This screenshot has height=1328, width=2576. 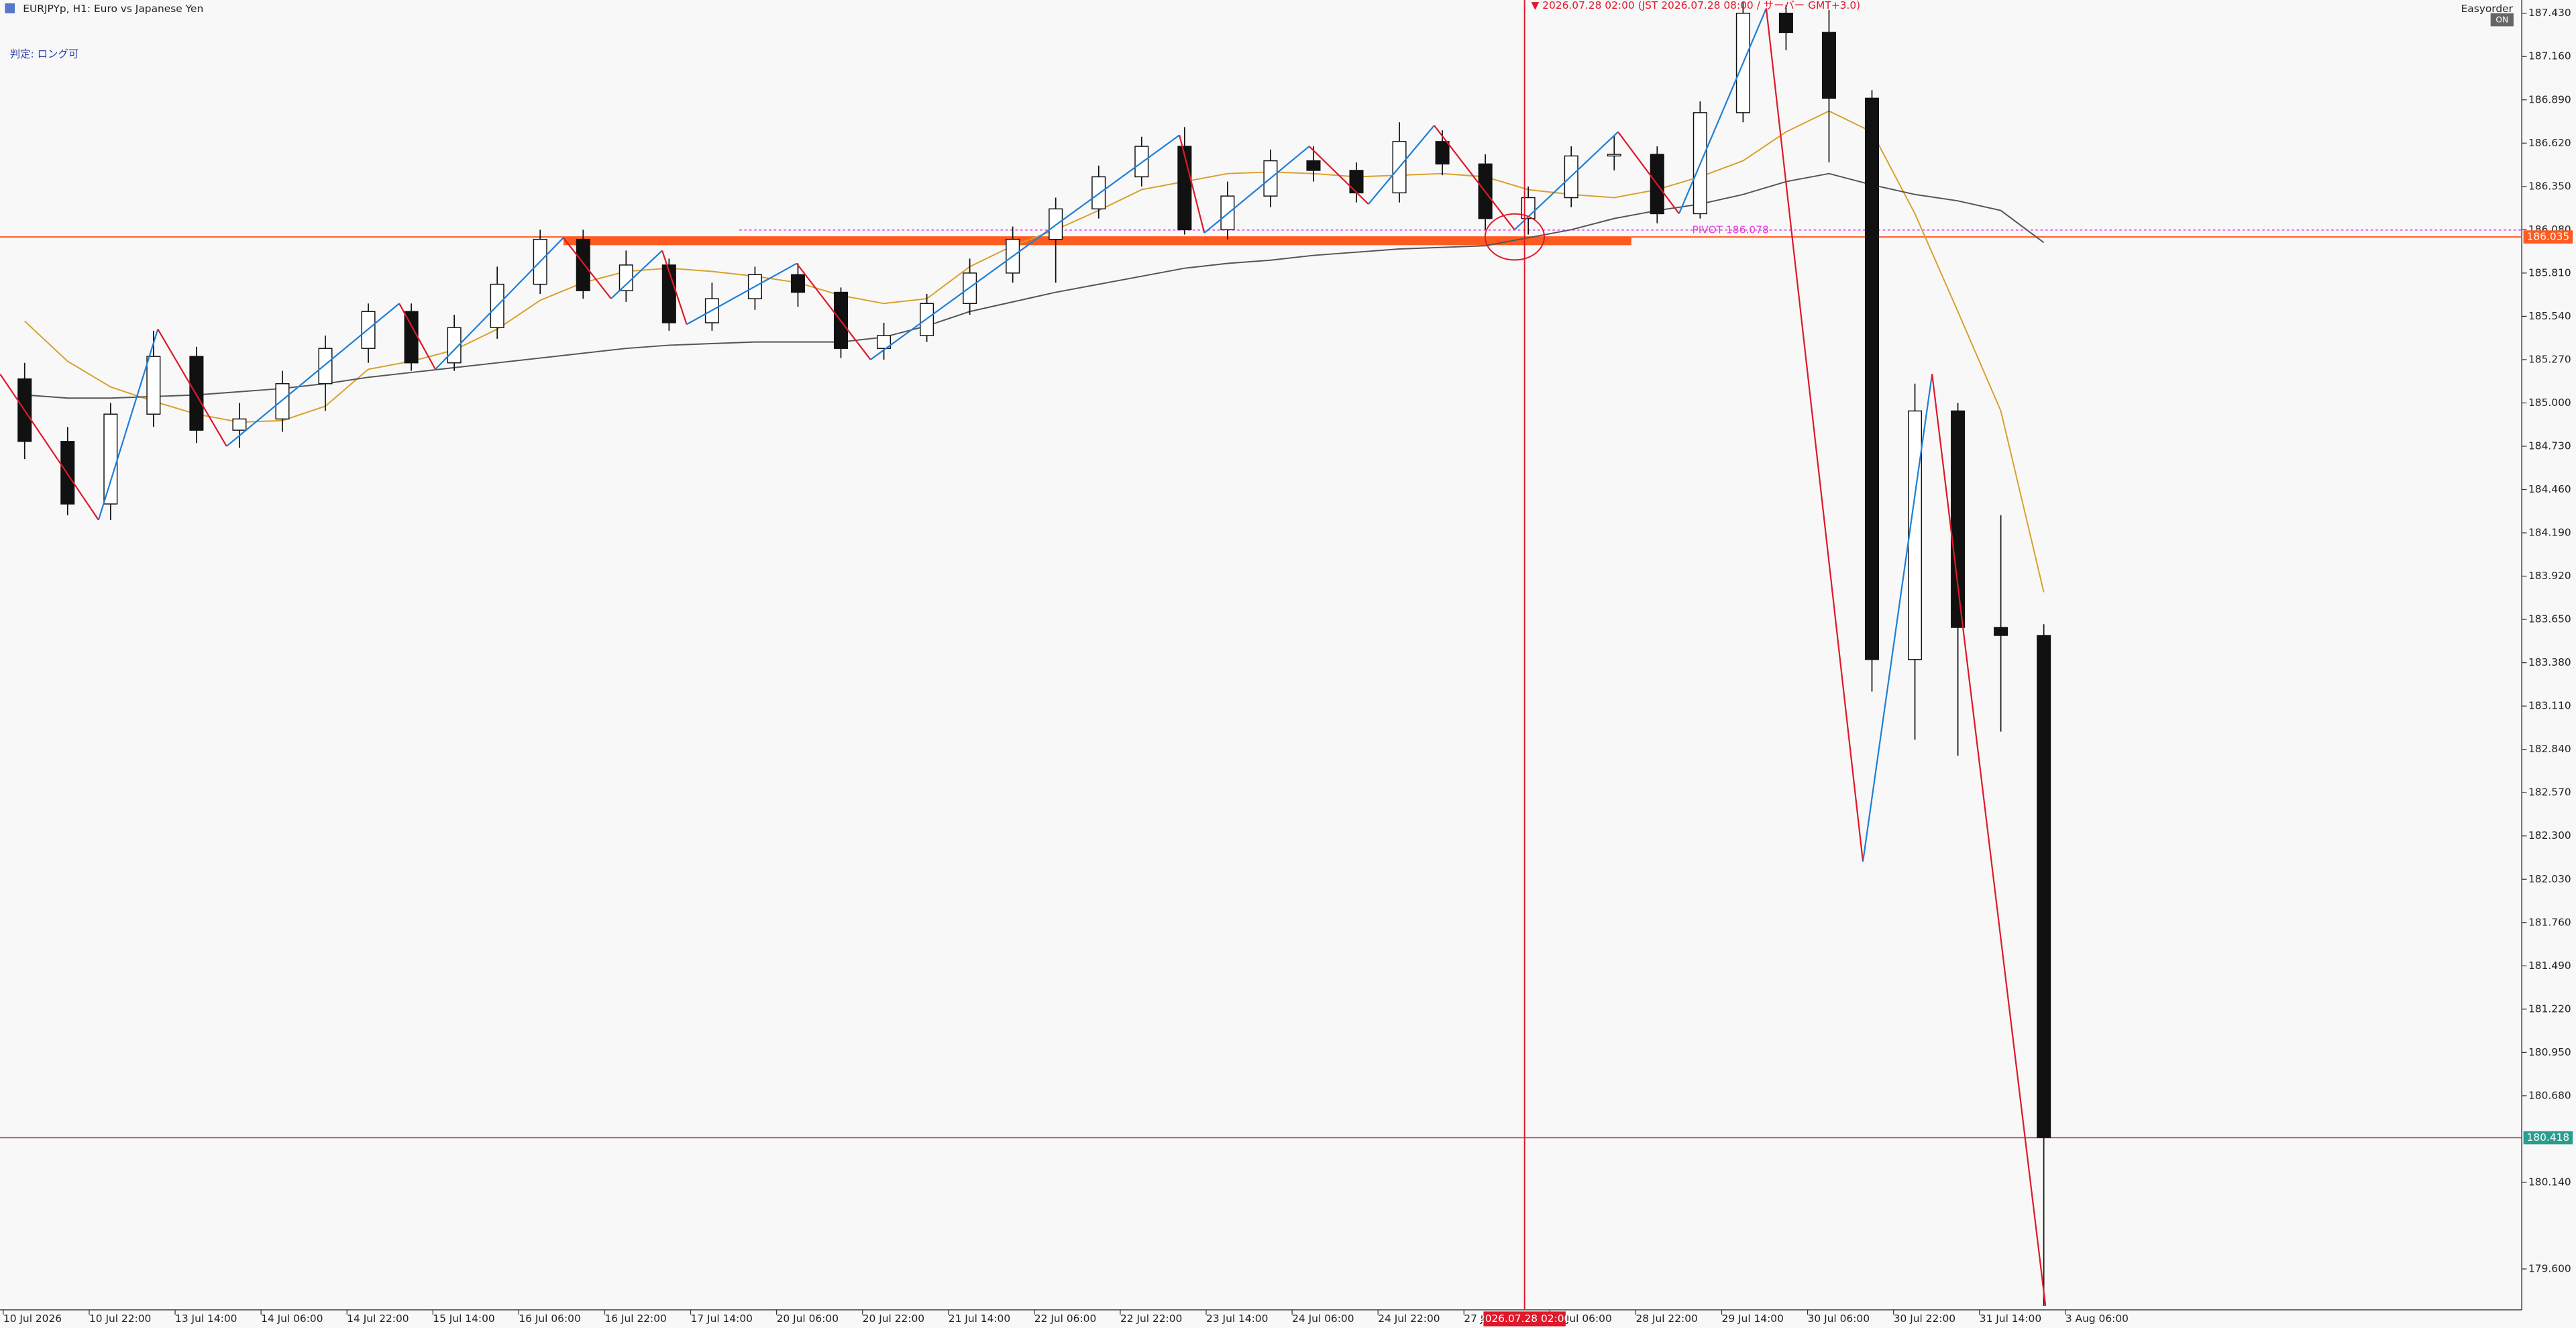 I want to click on y-tick-label: 185.540, so click(x=2549, y=316).